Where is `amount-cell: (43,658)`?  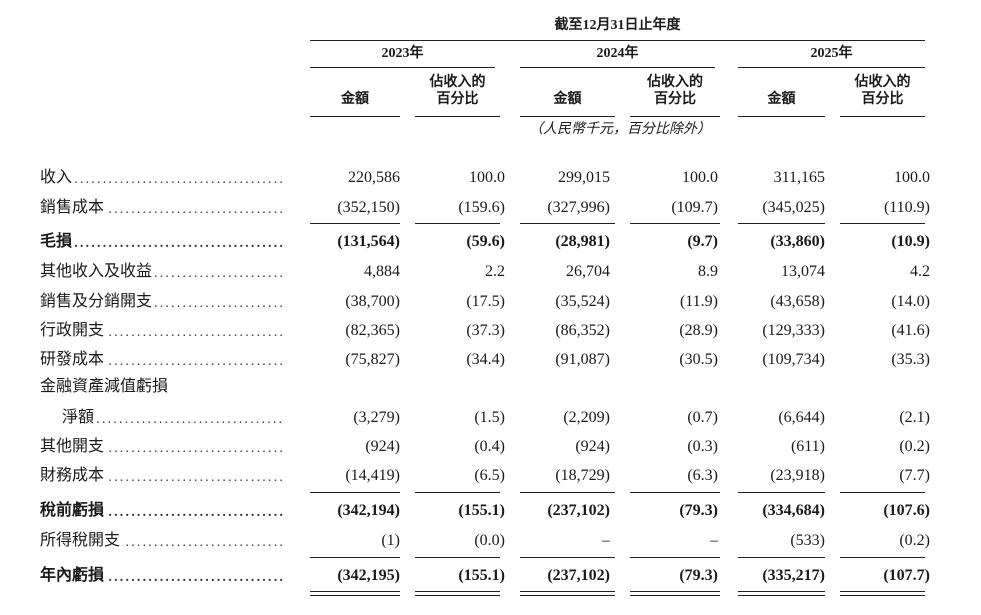
amount-cell: (43,658) is located at coordinates (797, 301).